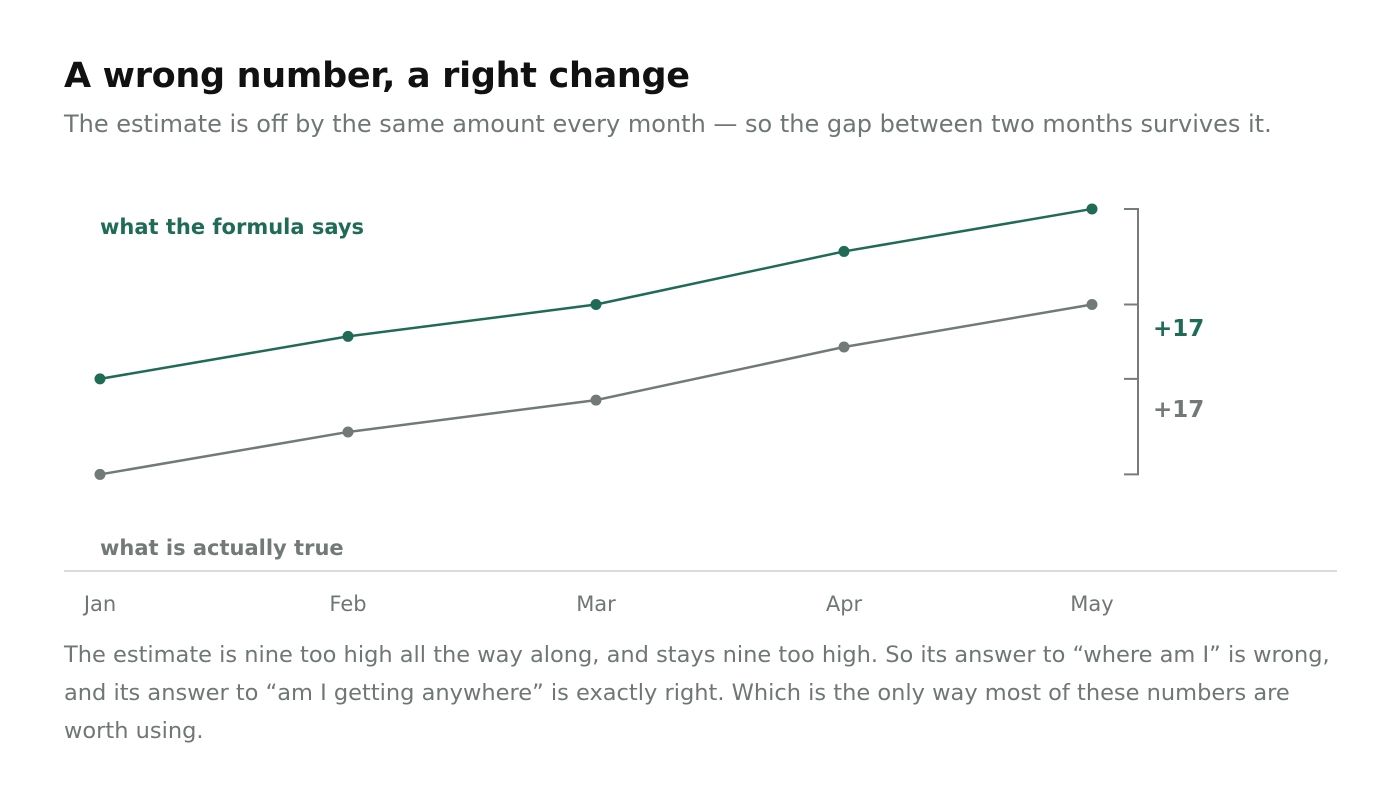 The height and width of the screenshot is (812, 1400). What do you see at coordinates (232, 227) in the screenshot?
I see `series-label-formula: what the formula says` at bounding box center [232, 227].